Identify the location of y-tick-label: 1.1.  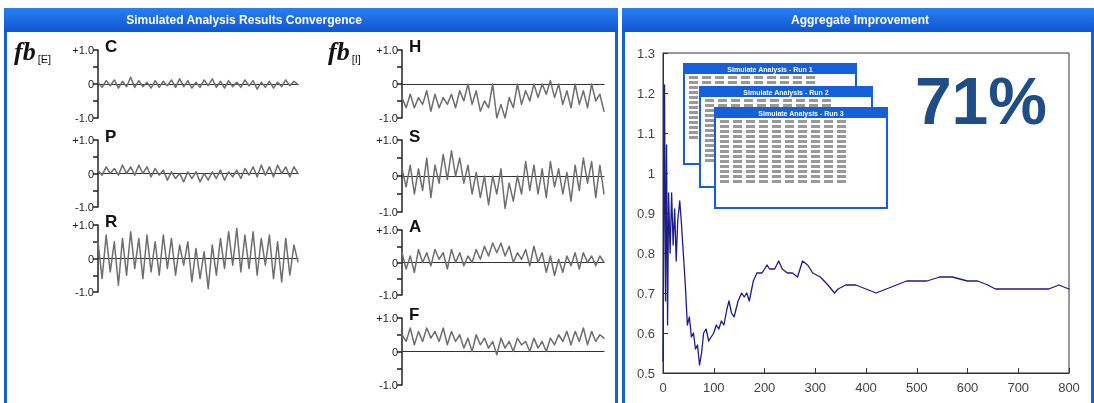
(645, 133).